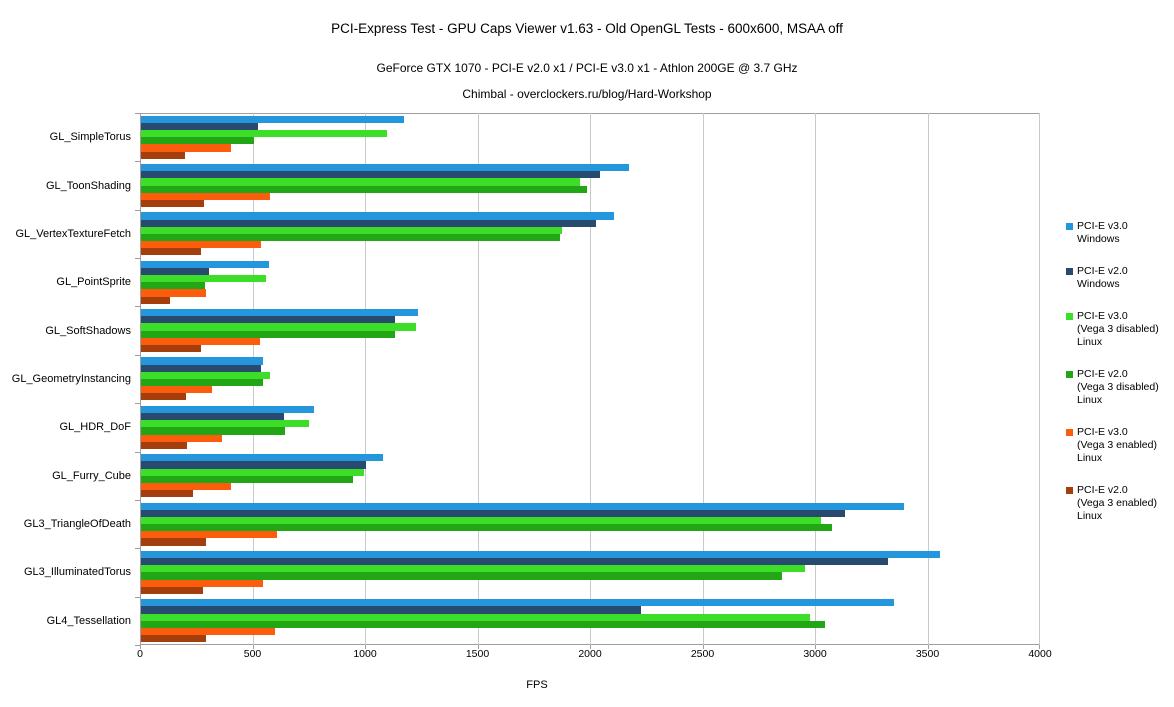 Image resolution: width=1174 pixels, height=707 pixels. I want to click on x-tick-label: 3500, so click(927, 654).